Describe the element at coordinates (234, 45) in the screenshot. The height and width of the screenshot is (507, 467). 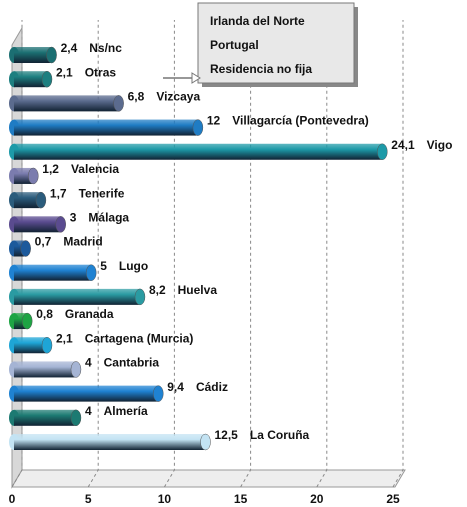
I see `annotation-line: Portugal` at that location.